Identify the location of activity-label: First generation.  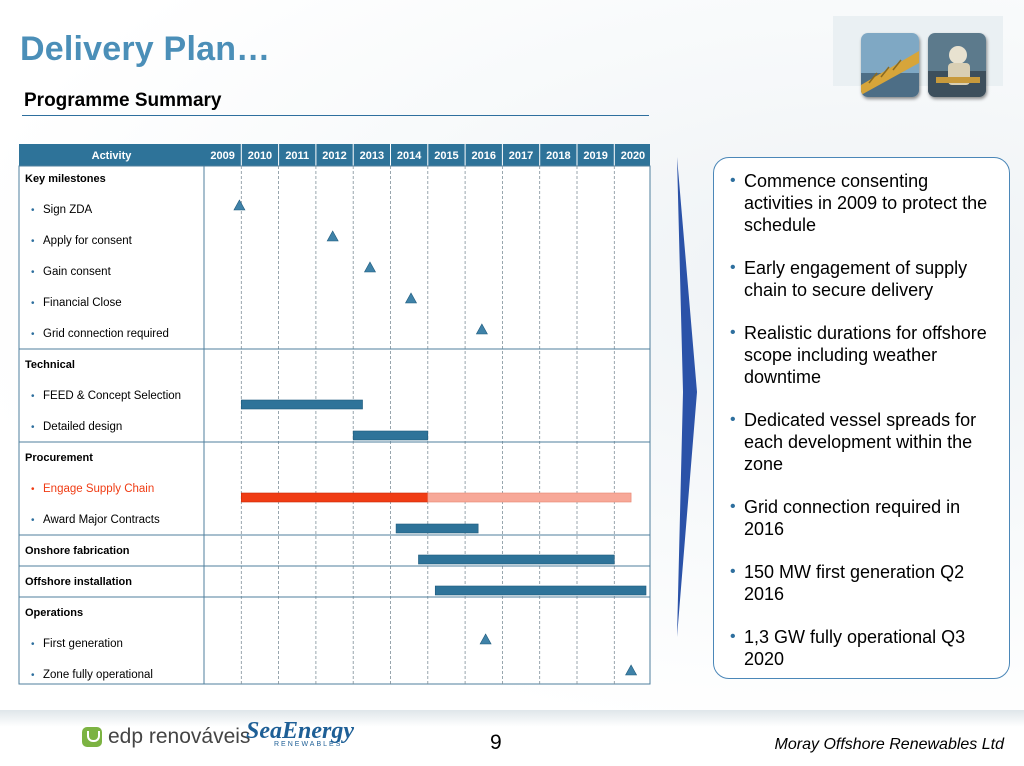
(83, 644).